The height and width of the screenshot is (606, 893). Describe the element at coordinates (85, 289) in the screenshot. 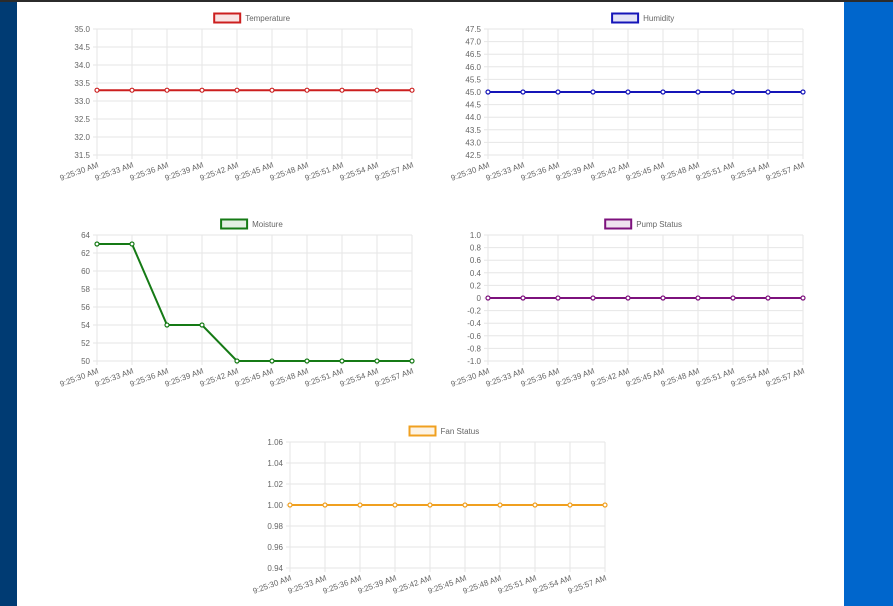

I see `y-tick-label: 58` at that location.